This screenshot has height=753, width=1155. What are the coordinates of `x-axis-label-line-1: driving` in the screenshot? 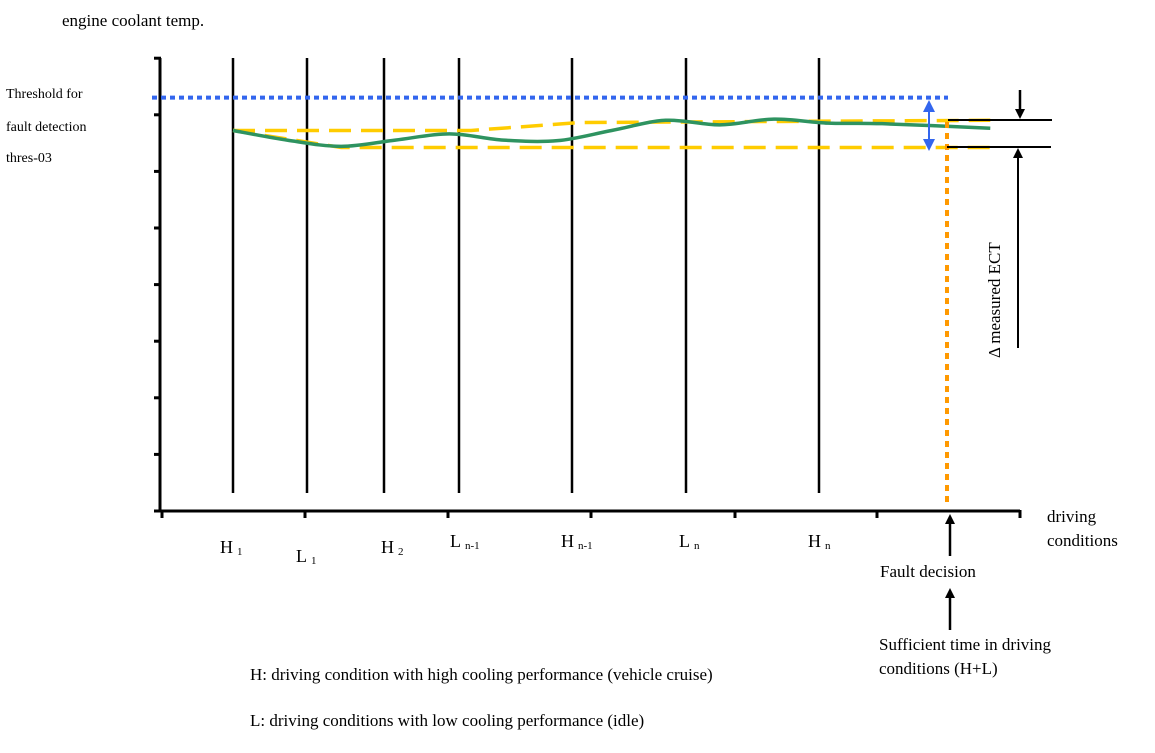 It's located at (1072, 516).